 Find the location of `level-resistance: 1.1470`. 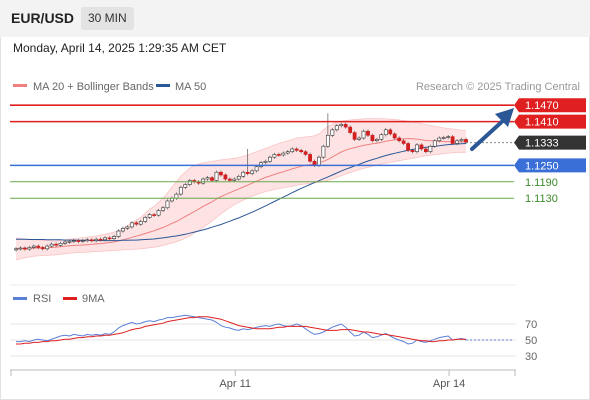

level-resistance: 1.1470 is located at coordinates (298, 105).